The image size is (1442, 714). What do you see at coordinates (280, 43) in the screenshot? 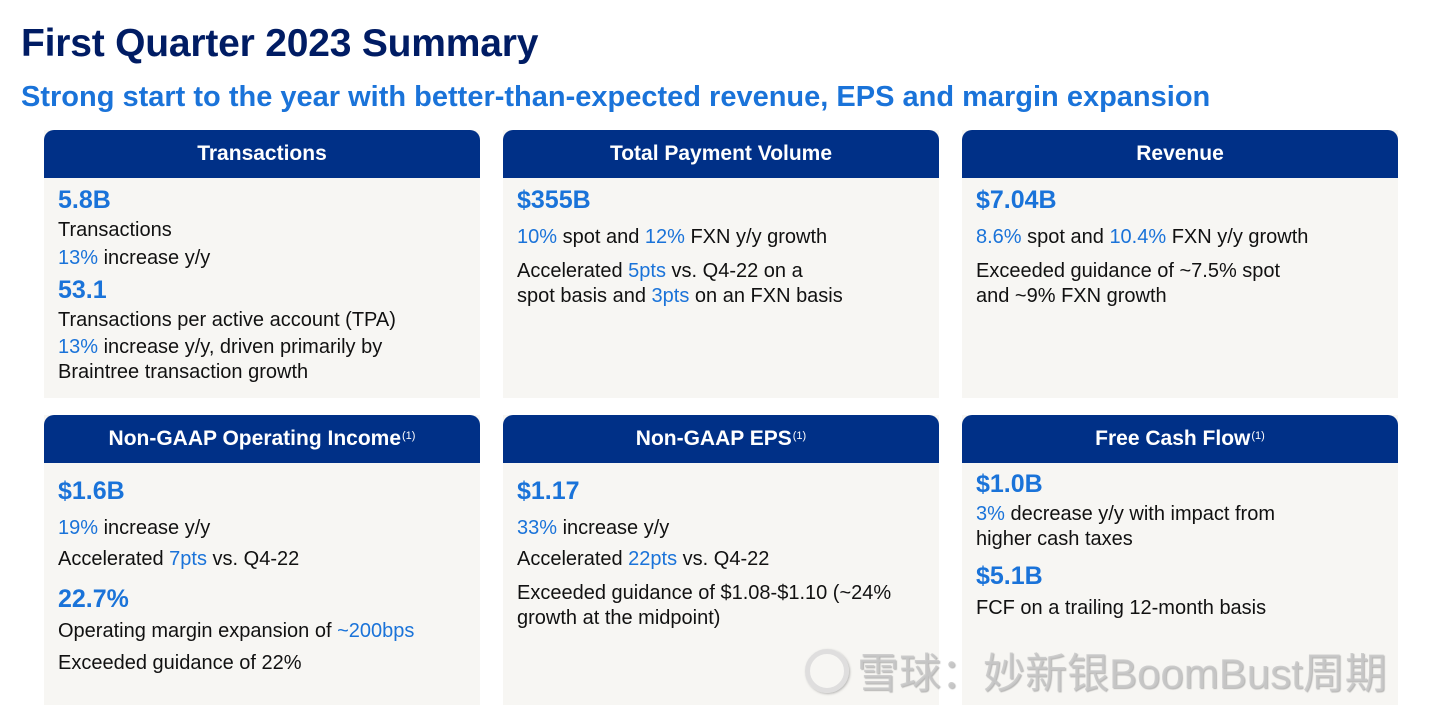
I see `page-title: First Quarter 2023 Summary` at bounding box center [280, 43].